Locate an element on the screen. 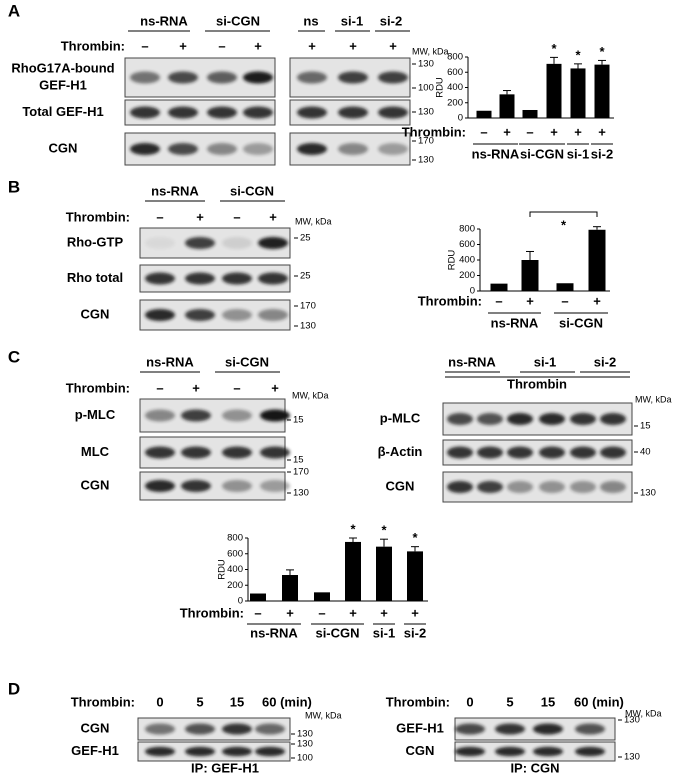 The height and width of the screenshot is (776, 683). group-label: ns is located at coordinates (310, 20).